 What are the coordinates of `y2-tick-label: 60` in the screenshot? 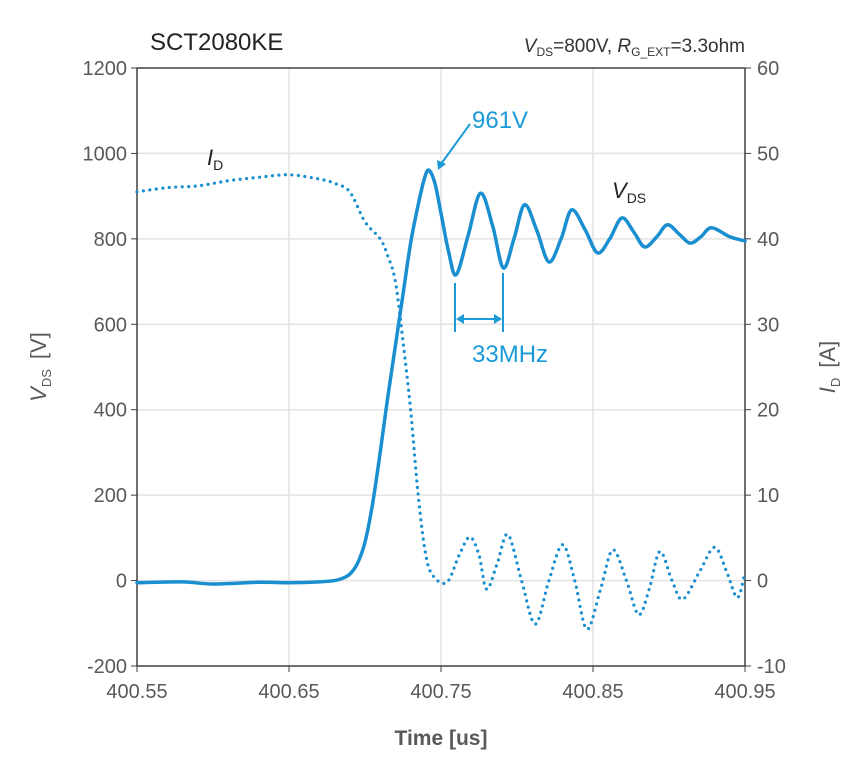 It's located at (768, 69).